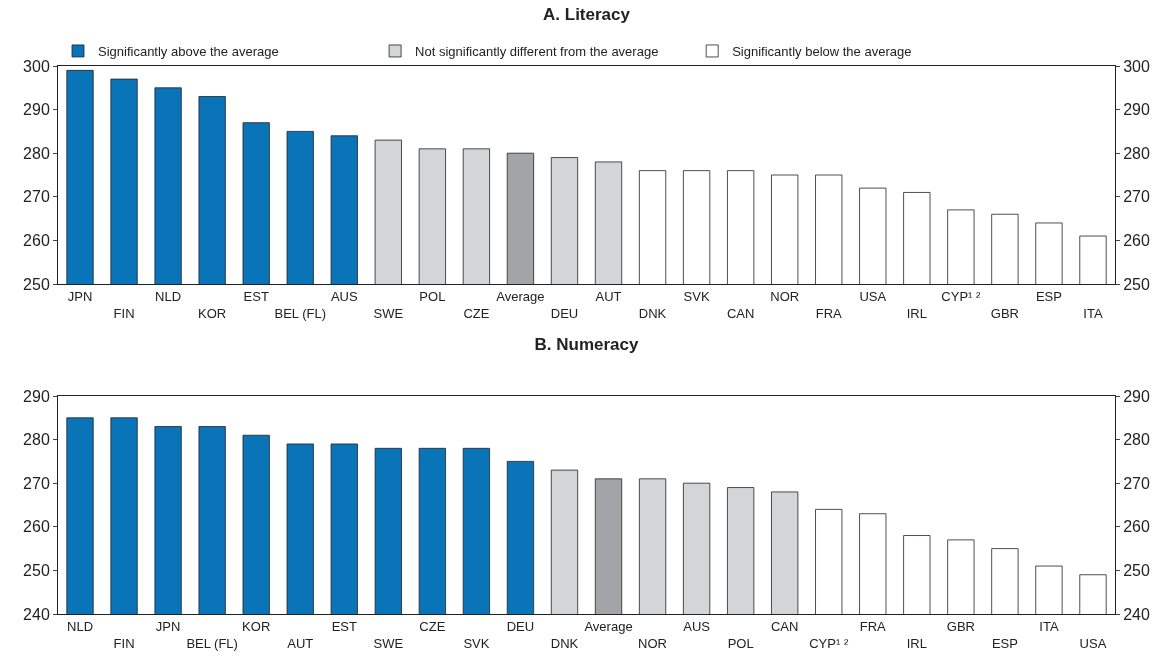  What do you see at coordinates (1136, 66) in the screenshot?
I see `y2-tick-label: 300` at bounding box center [1136, 66].